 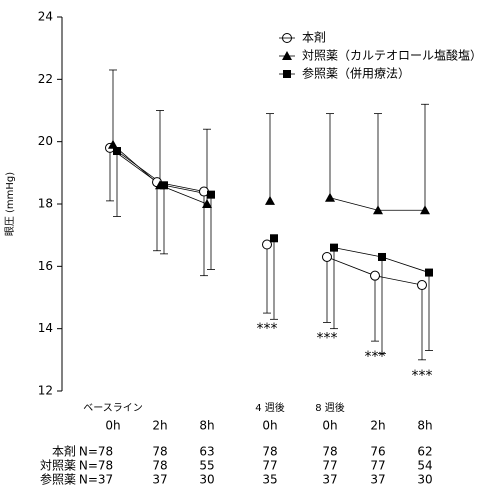 I want to click on table-cell: 55, so click(x=206, y=466).